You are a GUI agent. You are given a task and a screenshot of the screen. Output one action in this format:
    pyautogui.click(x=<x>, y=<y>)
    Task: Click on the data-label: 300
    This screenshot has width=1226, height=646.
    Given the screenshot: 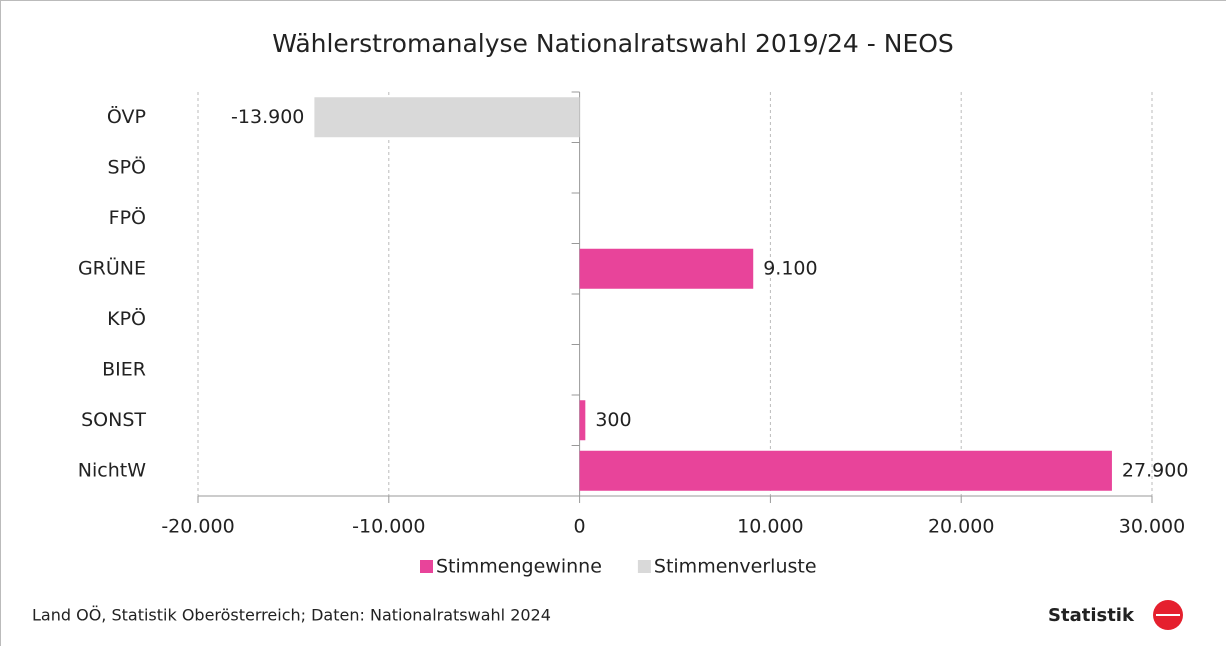 What is the action you would take?
    pyautogui.click(x=613, y=420)
    